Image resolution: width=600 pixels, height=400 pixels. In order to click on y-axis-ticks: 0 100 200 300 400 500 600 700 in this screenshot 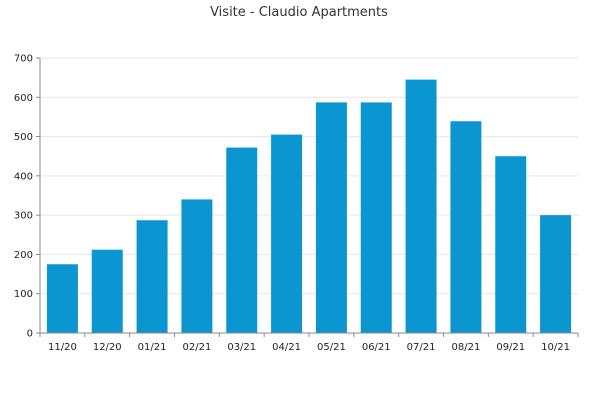, I will do `click(27, 197)`.